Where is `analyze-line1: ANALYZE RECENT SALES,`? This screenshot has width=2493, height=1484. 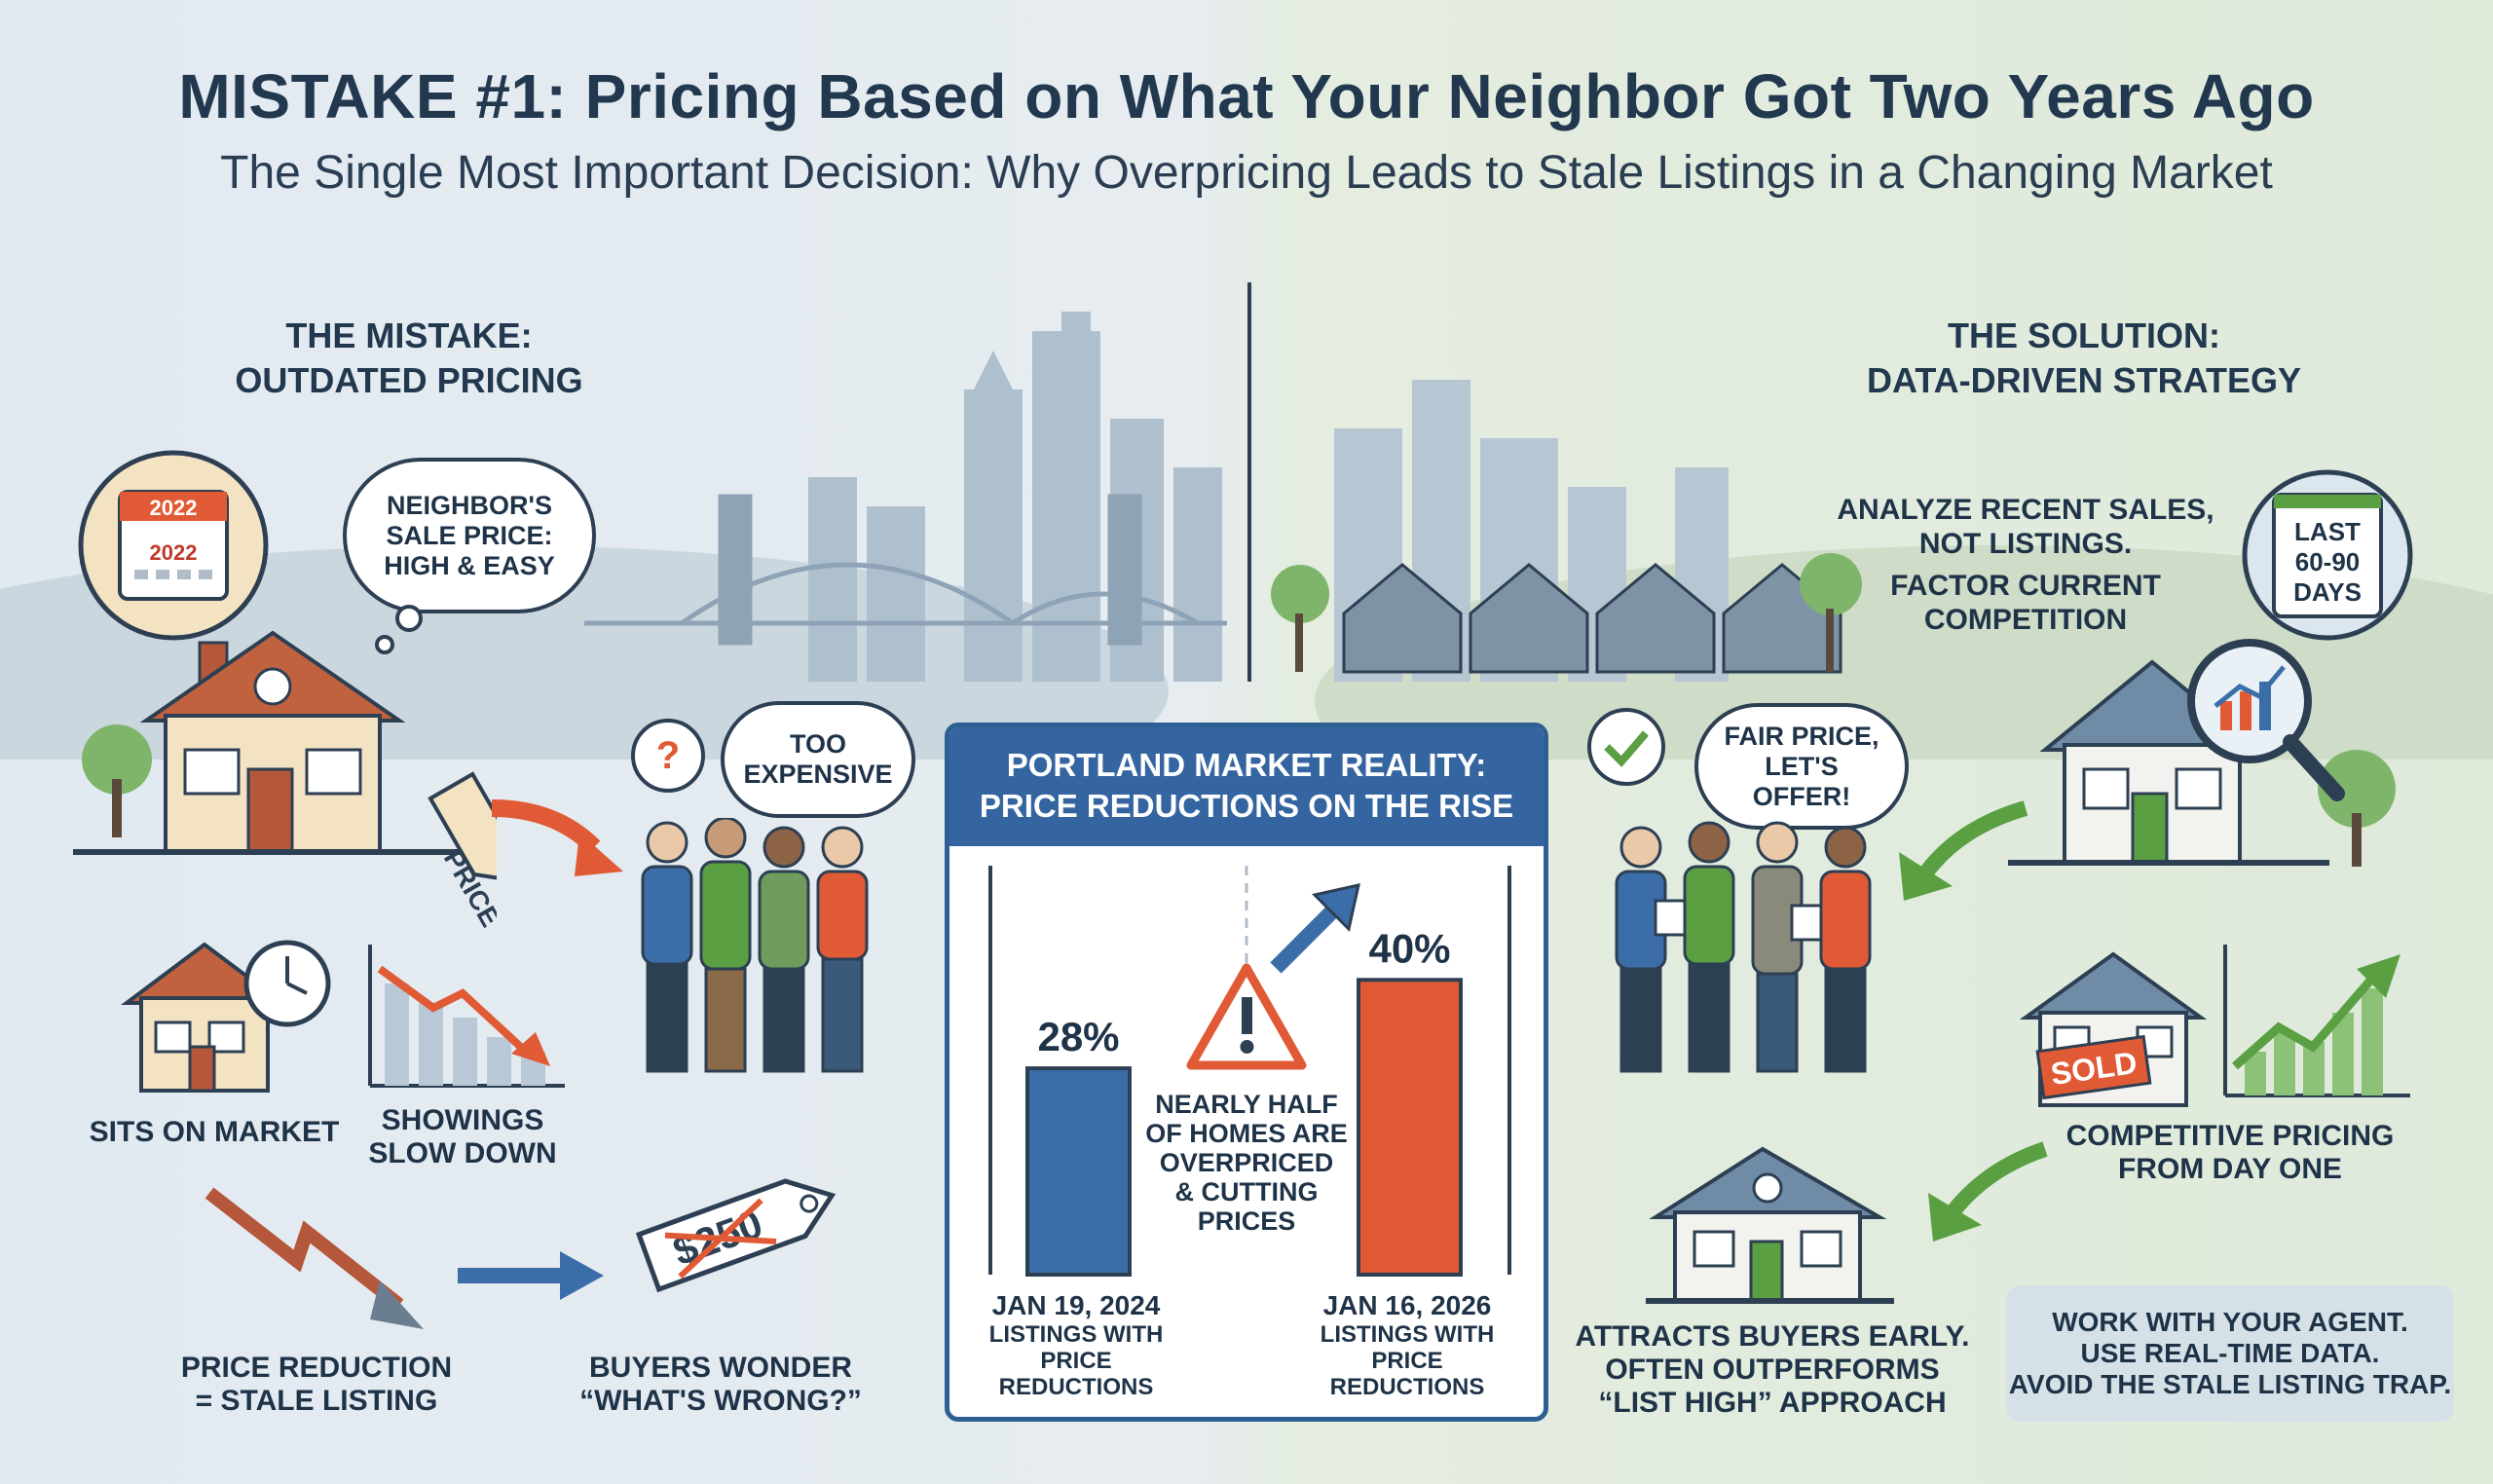 analyze-line1: ANALYZE RECENT SALES, is located at coordinates (2026, 510).